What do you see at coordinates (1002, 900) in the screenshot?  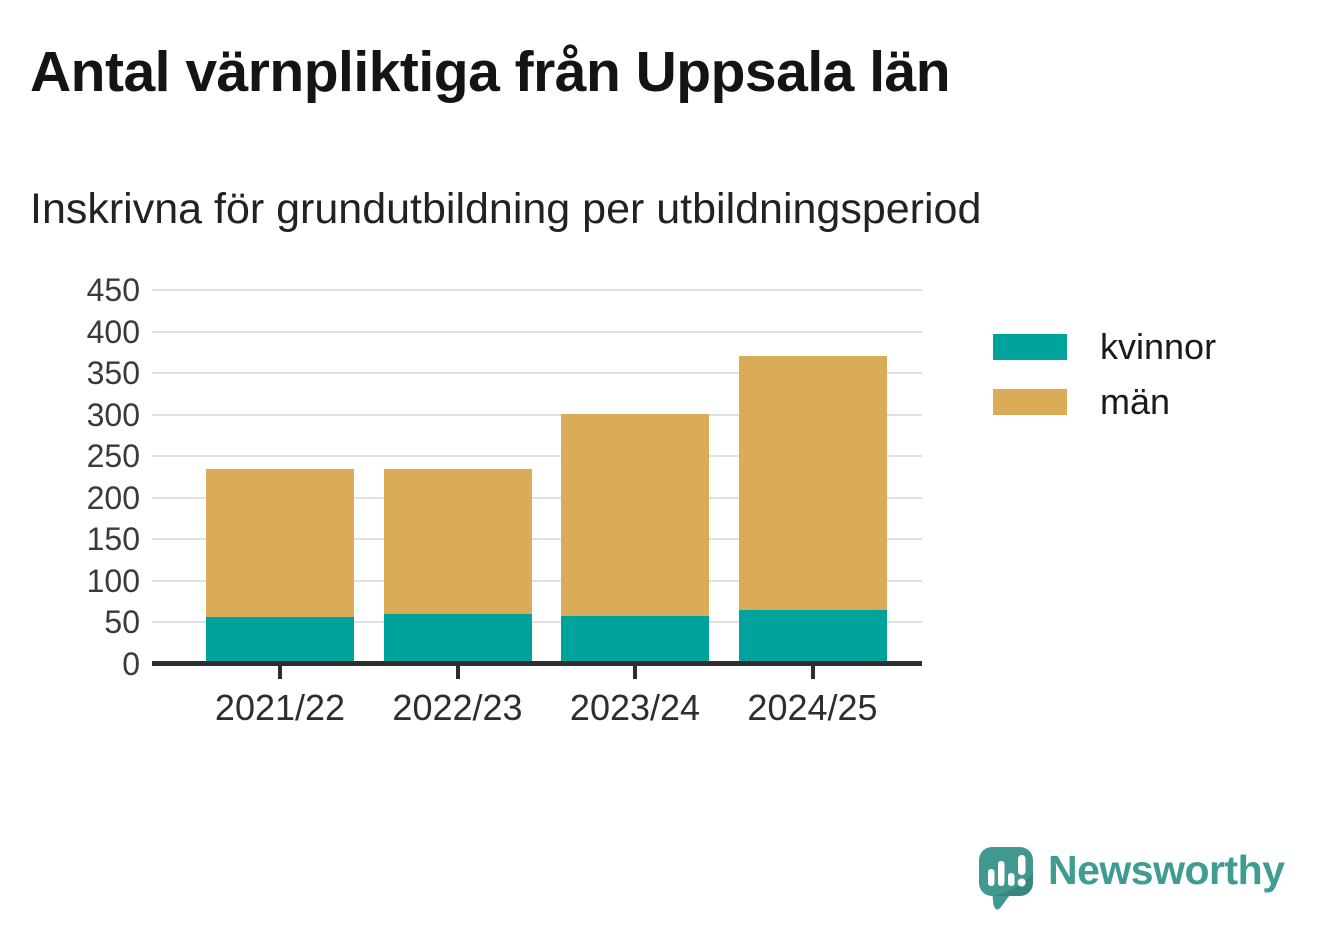 I see `logo-bubble-tail` at bounding box center [1002, 900].